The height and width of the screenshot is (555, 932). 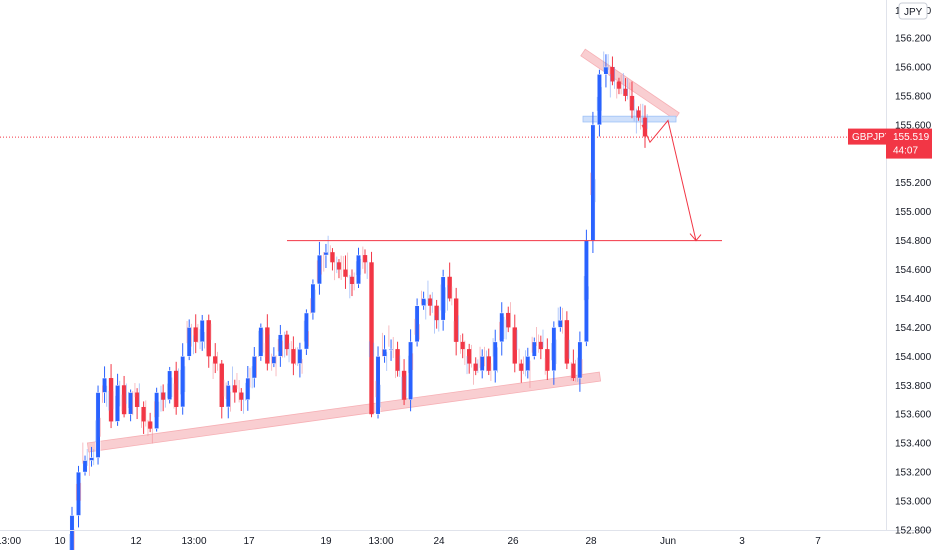 I want to click on x-tick-label: 10, so click(x=60, y=541).